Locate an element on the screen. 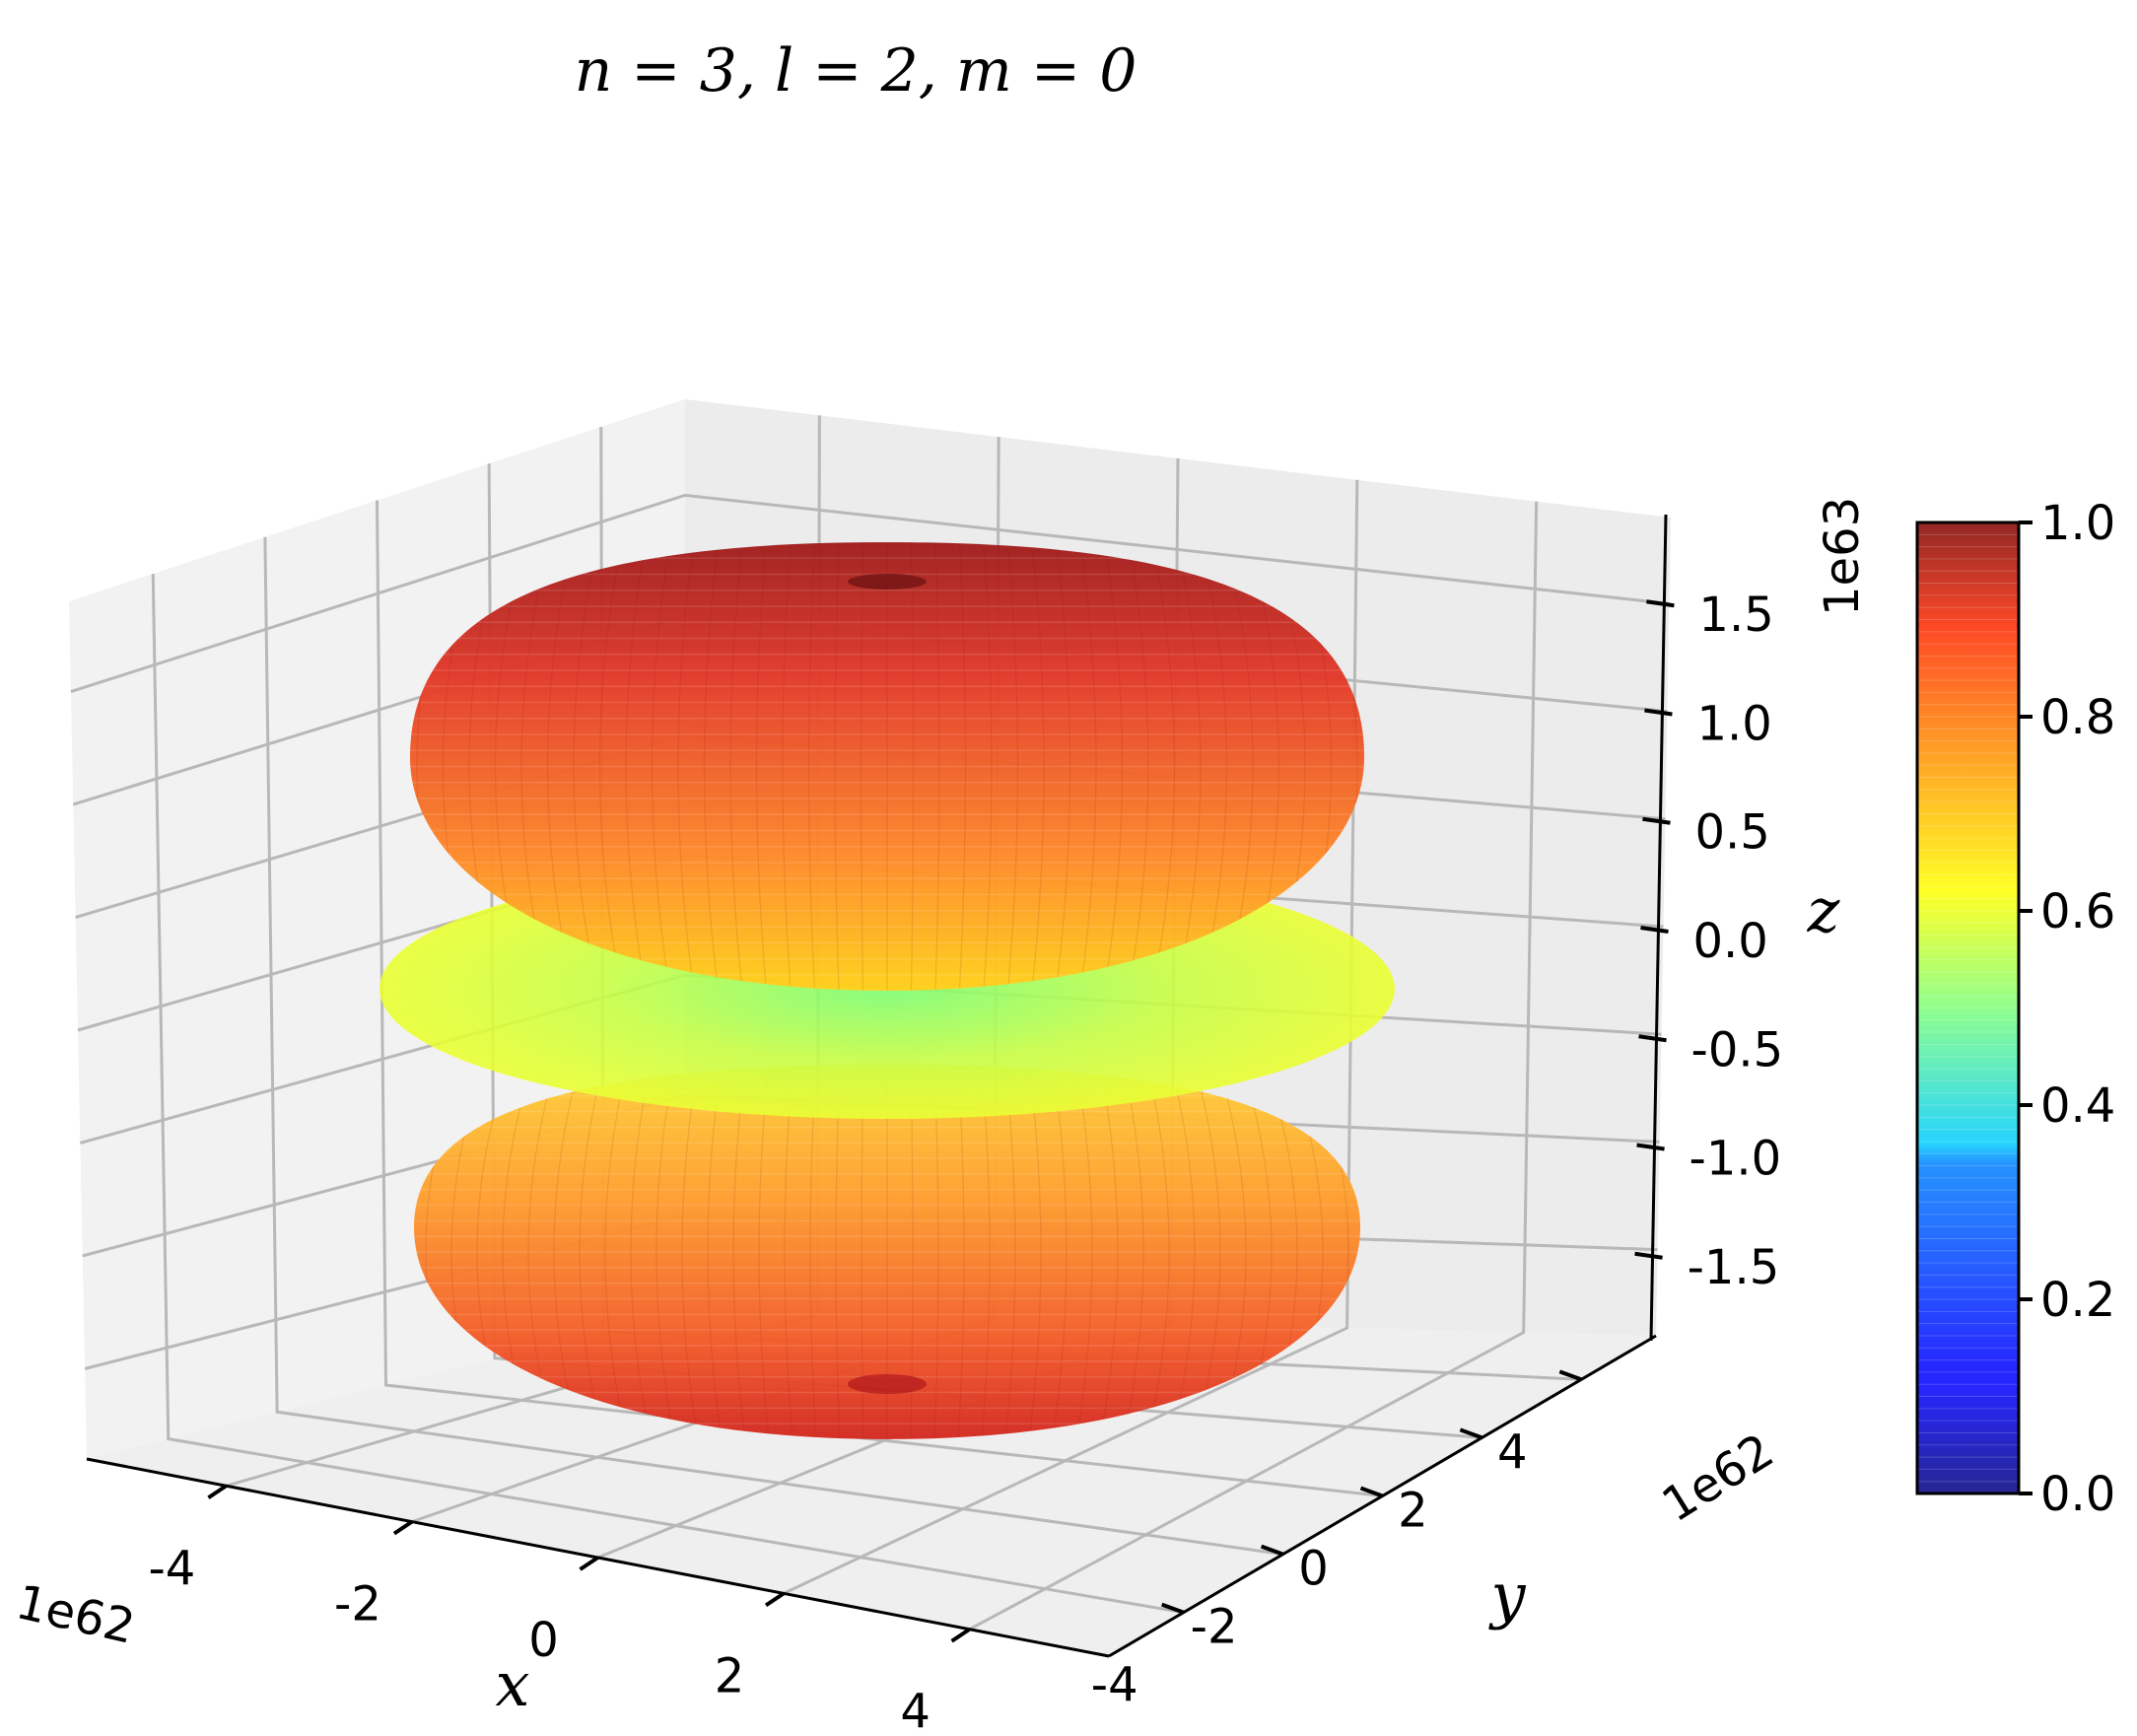 This screenshot has width=2137, height=1736. colorbar-tick-label: 0.4 is located at coordinates (2078, 1106).